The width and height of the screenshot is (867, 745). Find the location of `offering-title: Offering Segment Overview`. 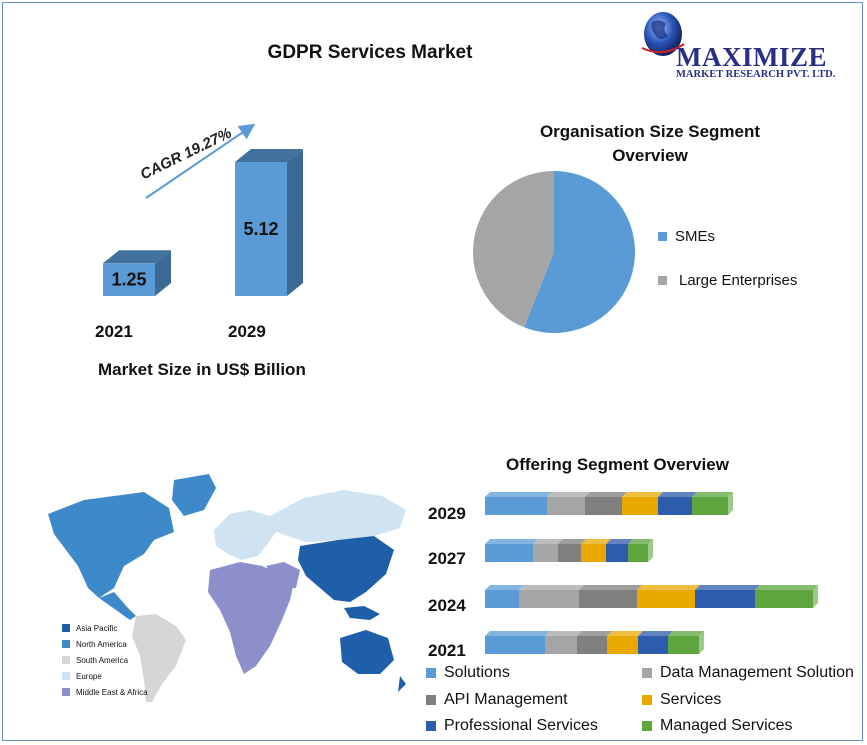

offering-title: Offering Segment Overview is located at coordinates (617, 464).